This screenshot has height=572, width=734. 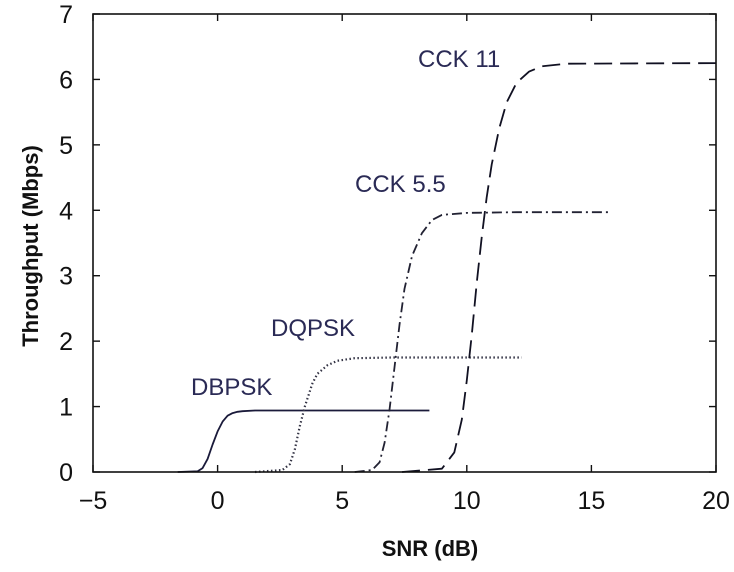 What do you see at coordinates (313, 328) in the screenshot?
I see `series-label-dqpsk: DQPSK` at bounding box center [313, 328].